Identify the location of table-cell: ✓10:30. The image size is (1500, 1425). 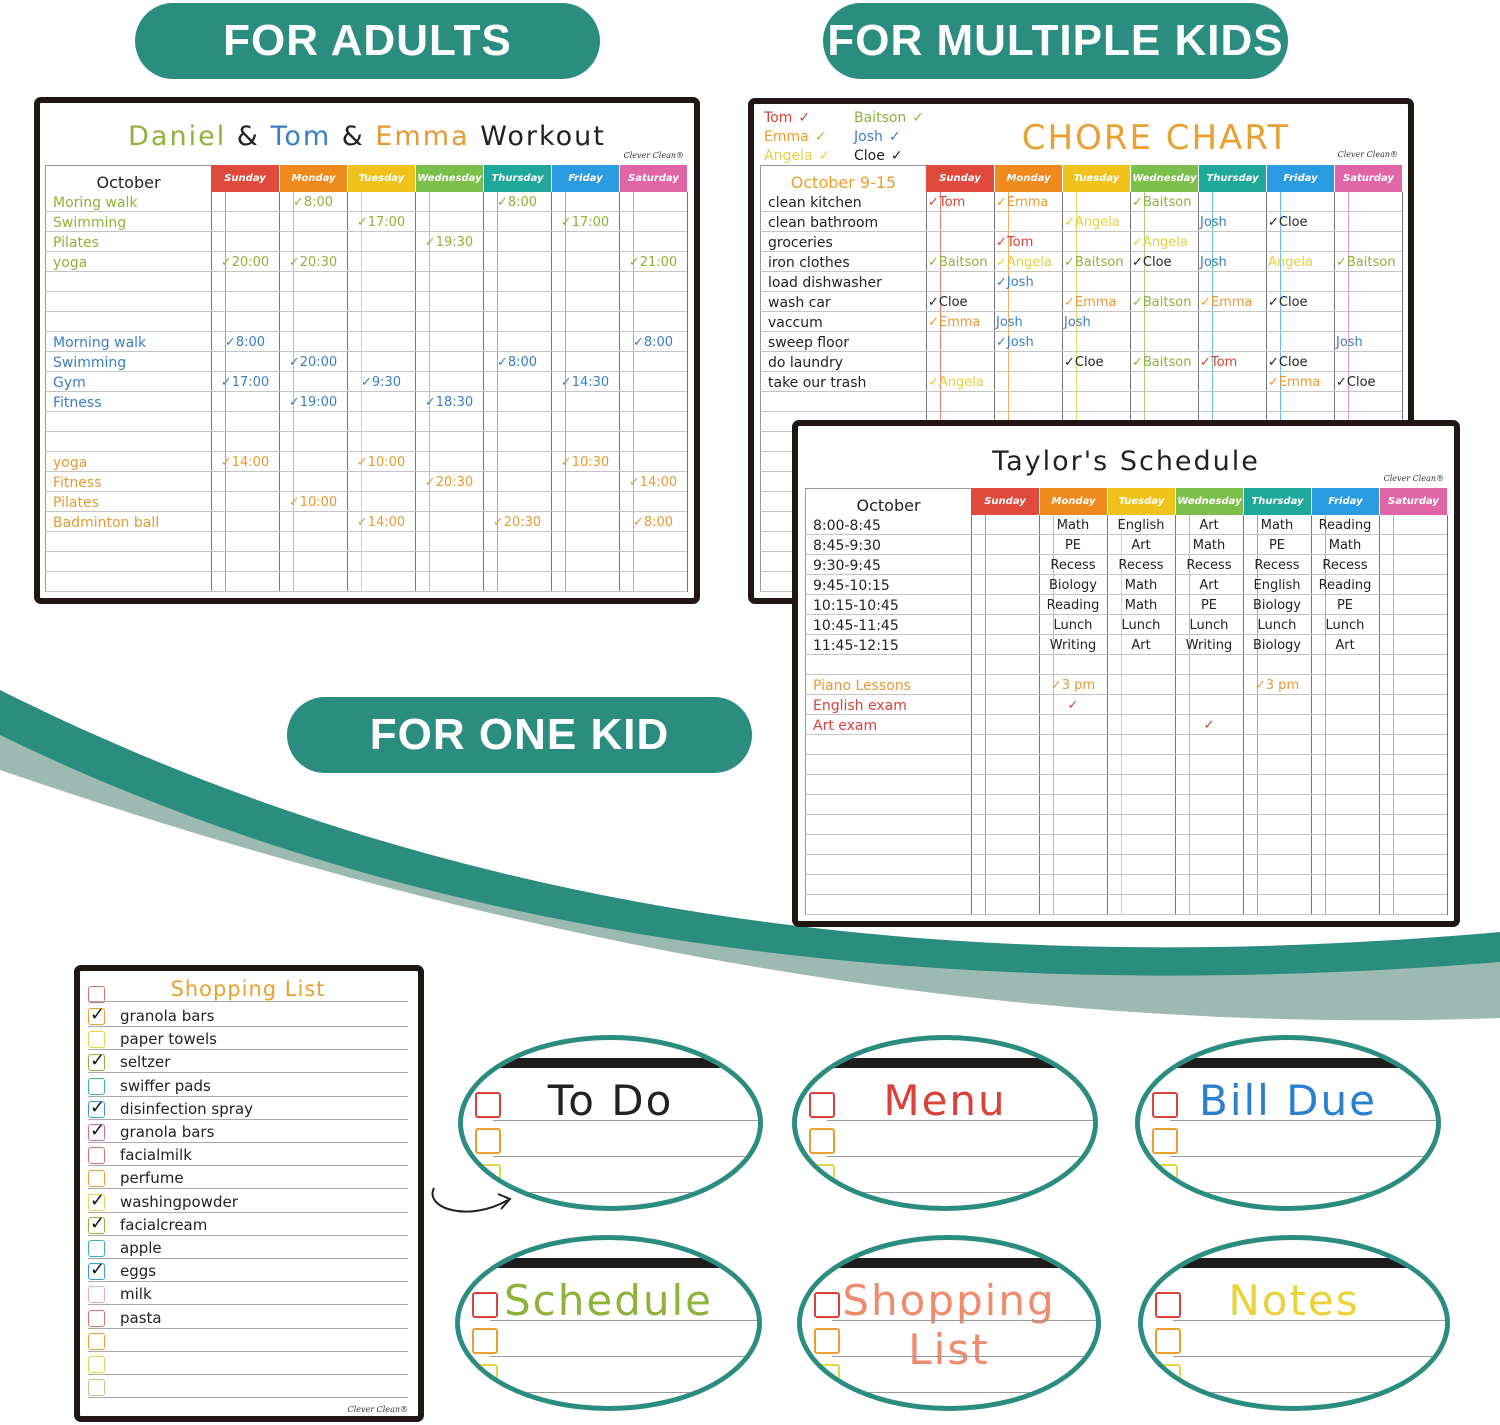
(585, 462).